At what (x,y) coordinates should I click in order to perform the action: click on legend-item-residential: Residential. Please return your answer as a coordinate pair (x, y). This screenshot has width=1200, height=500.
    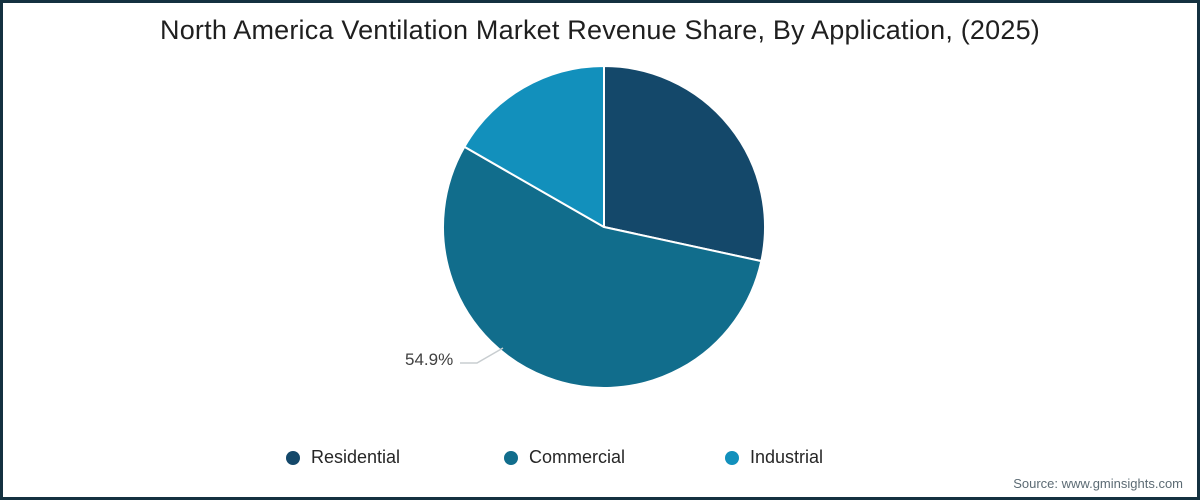
    Looking at the image, I should click on (343, 457).